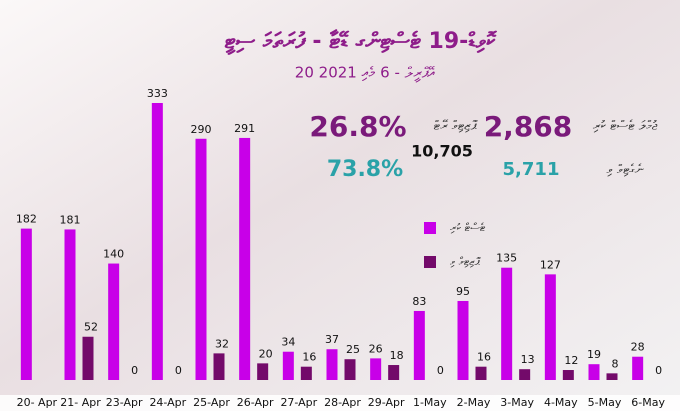 This screenshot has width=680, height=411. What do you see at coordinates (465, 261) in the screenshot?
I see `legend-label: ޕޮޒިޓިވް ވި` at bounding box center [465, 261].